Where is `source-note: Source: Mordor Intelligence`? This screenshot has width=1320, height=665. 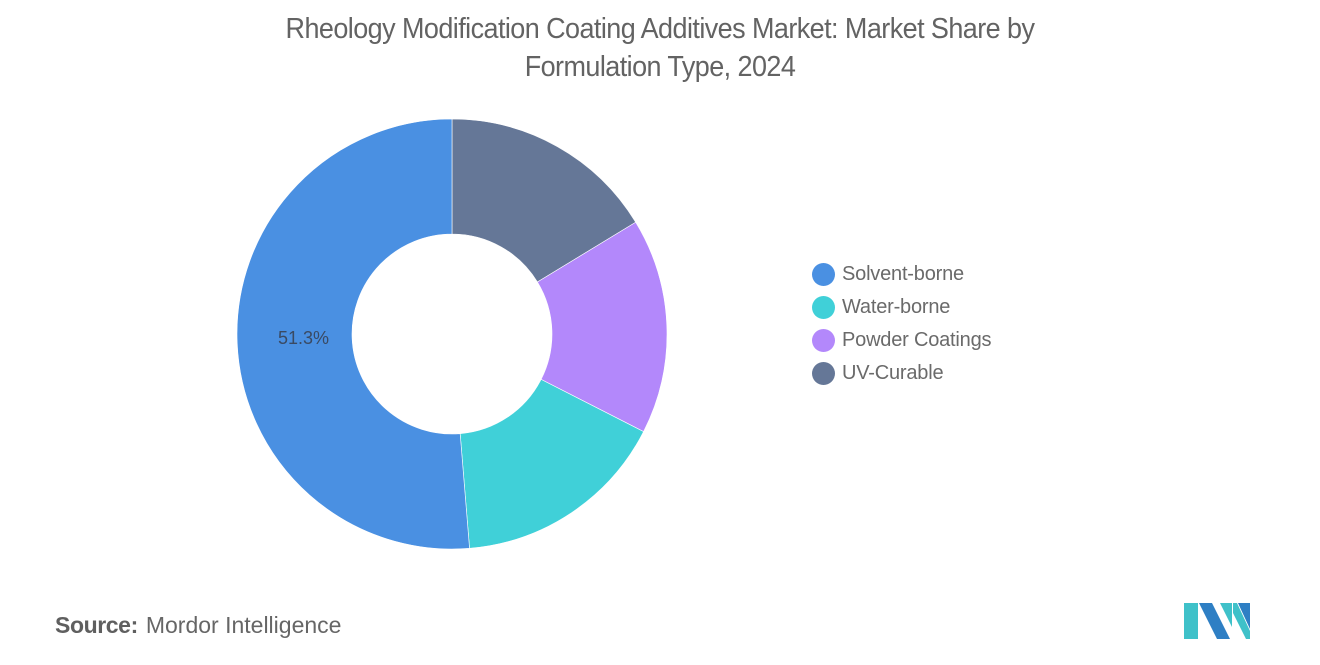
source-note: Source: Mordor Intelligence is located at coordinates (198, 625).